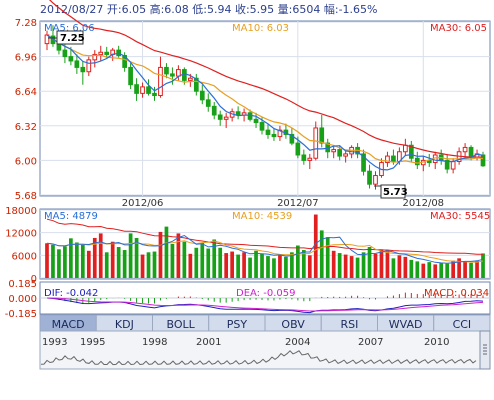  What do you see at coordinates (154, 342) in the screenshot?
I see `navigator-year: 1998` at bounding box center [154, 342].